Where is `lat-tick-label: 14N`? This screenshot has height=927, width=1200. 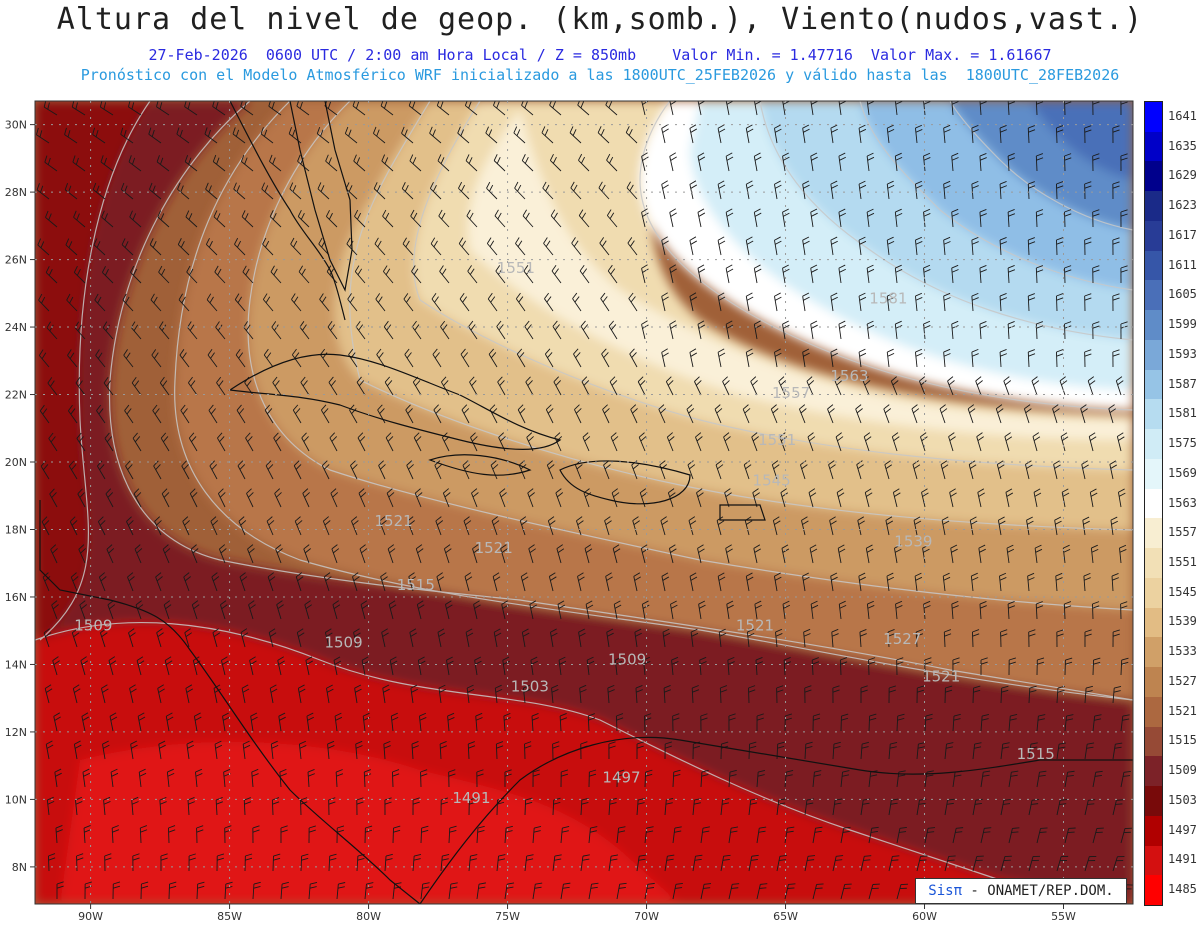
lat-tick-label: 14N is located at coordinates (16, 664).